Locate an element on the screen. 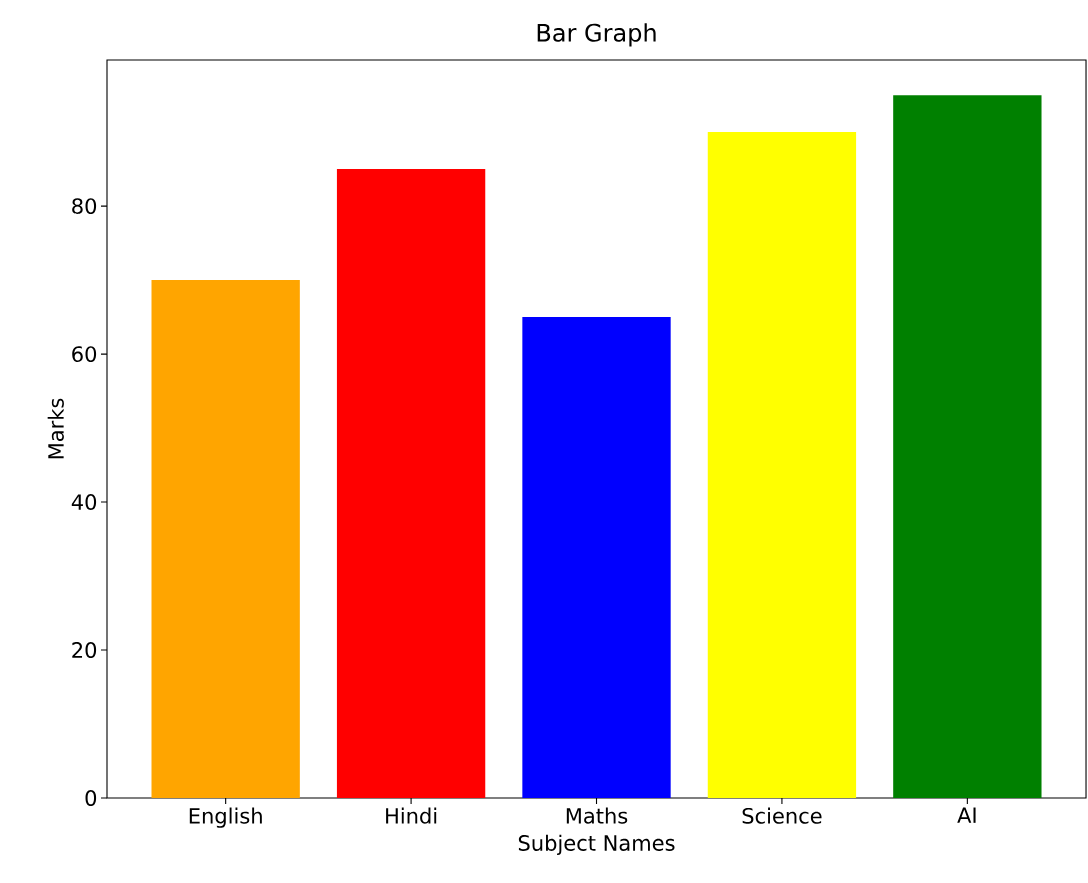 The height and width of the screenshot is (883, 1088). chart-title: Bar Graph is located at coordinates (596, 35).